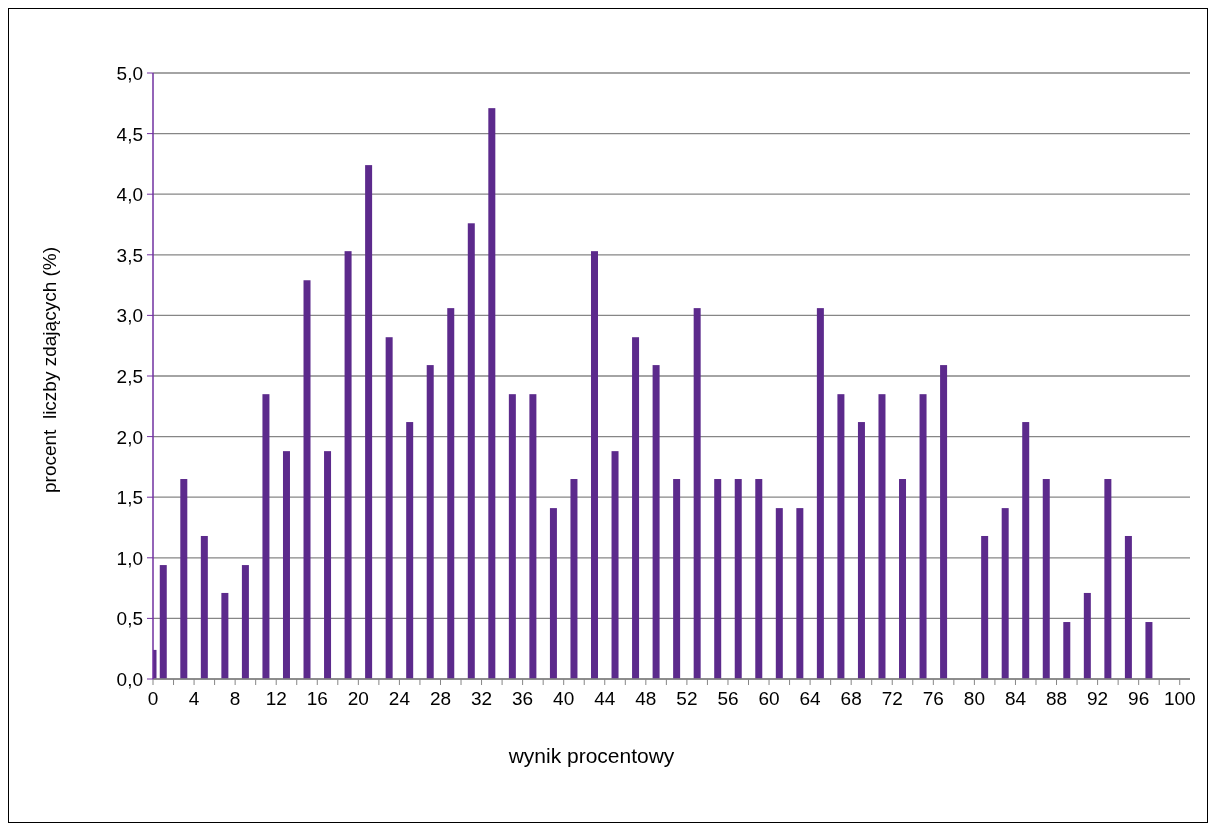  Describe the element at coordinates (1056, 698) in the screenshot. I see `x-tick-label: 88` at that location.